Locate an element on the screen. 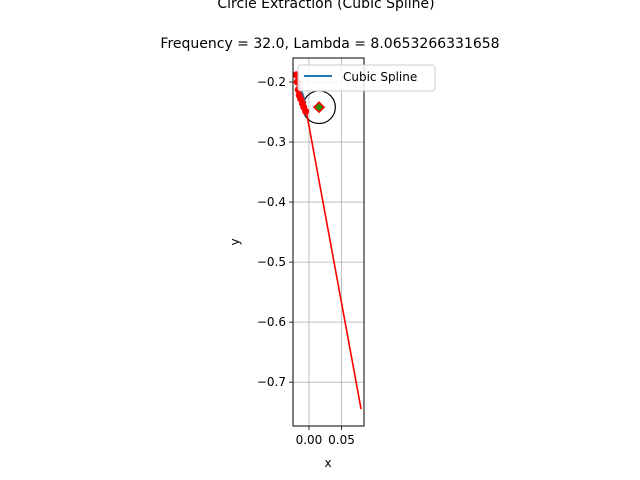 The image size is (640, 480). x-axis-label: x is located at coordinates (327, 463).